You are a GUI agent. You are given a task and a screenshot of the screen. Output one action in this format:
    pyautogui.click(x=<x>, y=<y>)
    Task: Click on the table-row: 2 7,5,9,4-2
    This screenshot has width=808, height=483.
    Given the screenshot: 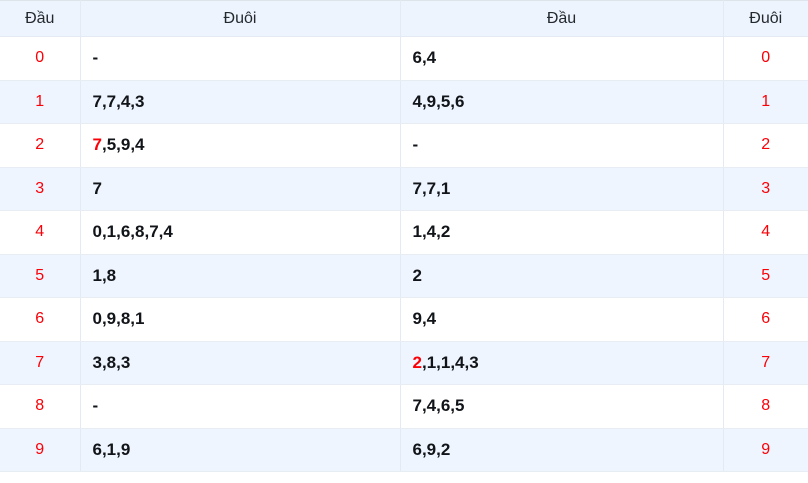 What is the action you would take?
    pyautogui.click(x=404, y=145)
    